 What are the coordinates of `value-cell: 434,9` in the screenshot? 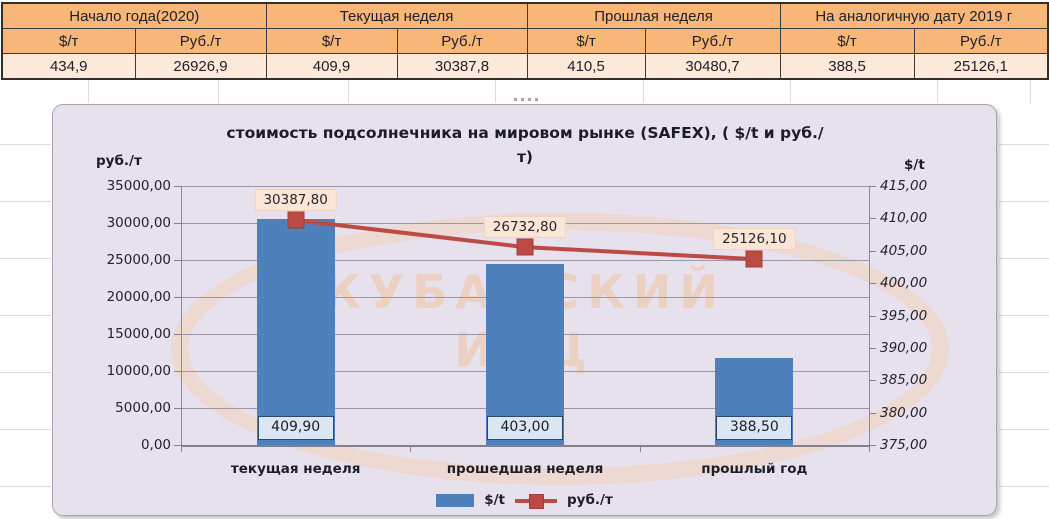 It's located at (68, 66).